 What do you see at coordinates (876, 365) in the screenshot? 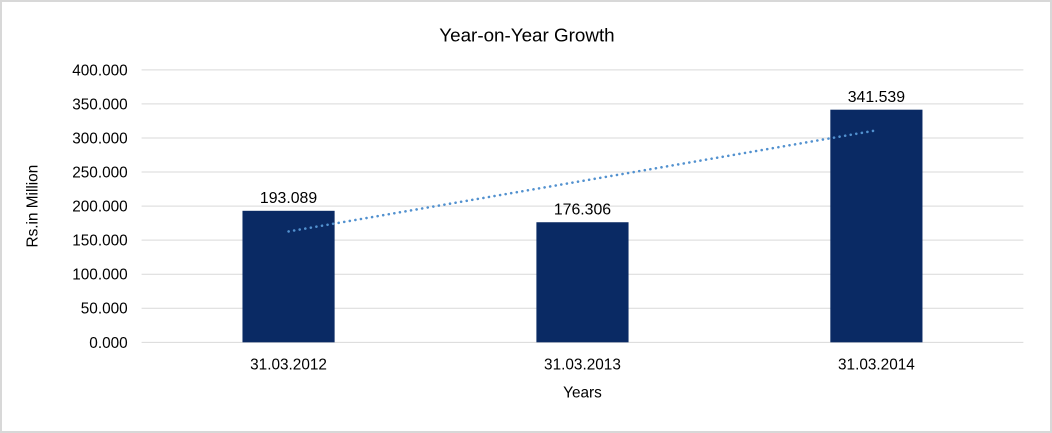
I see `x-tick-label: 31.03.2014` at bounding box center [876, 365].